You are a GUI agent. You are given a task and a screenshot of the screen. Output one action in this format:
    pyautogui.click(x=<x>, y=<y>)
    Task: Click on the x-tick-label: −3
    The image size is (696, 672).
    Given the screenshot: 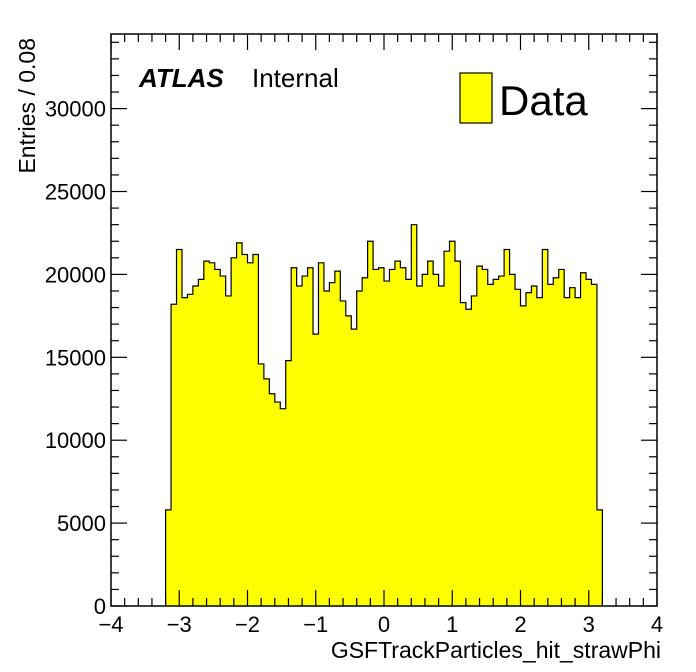 What is the action you would take?
    pyautogui.click(x=179, y=624)
    